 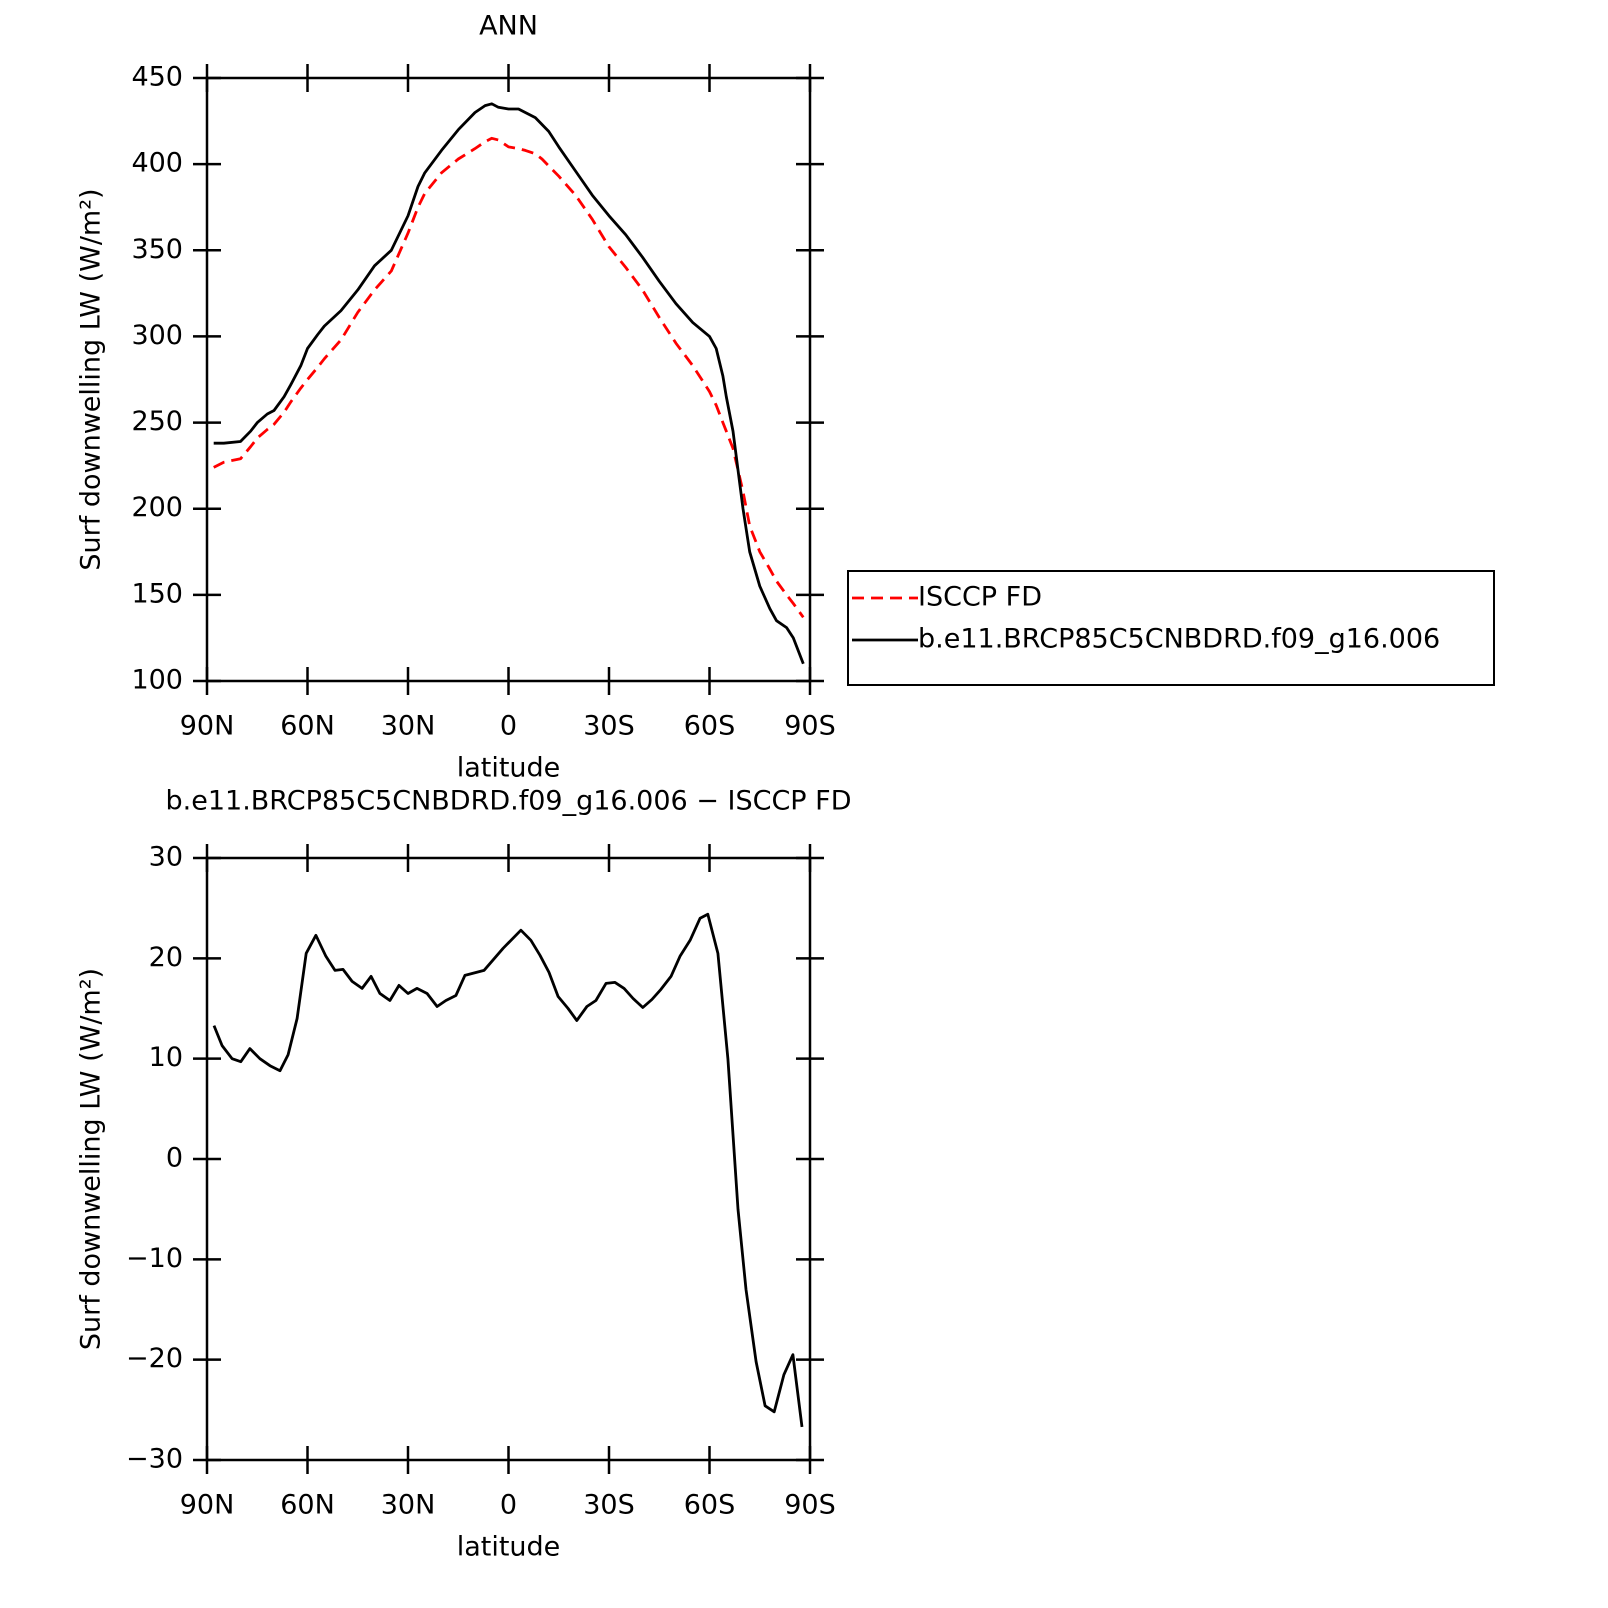 I want to click on y-tick-label: 150, so click(x=157, y=593).